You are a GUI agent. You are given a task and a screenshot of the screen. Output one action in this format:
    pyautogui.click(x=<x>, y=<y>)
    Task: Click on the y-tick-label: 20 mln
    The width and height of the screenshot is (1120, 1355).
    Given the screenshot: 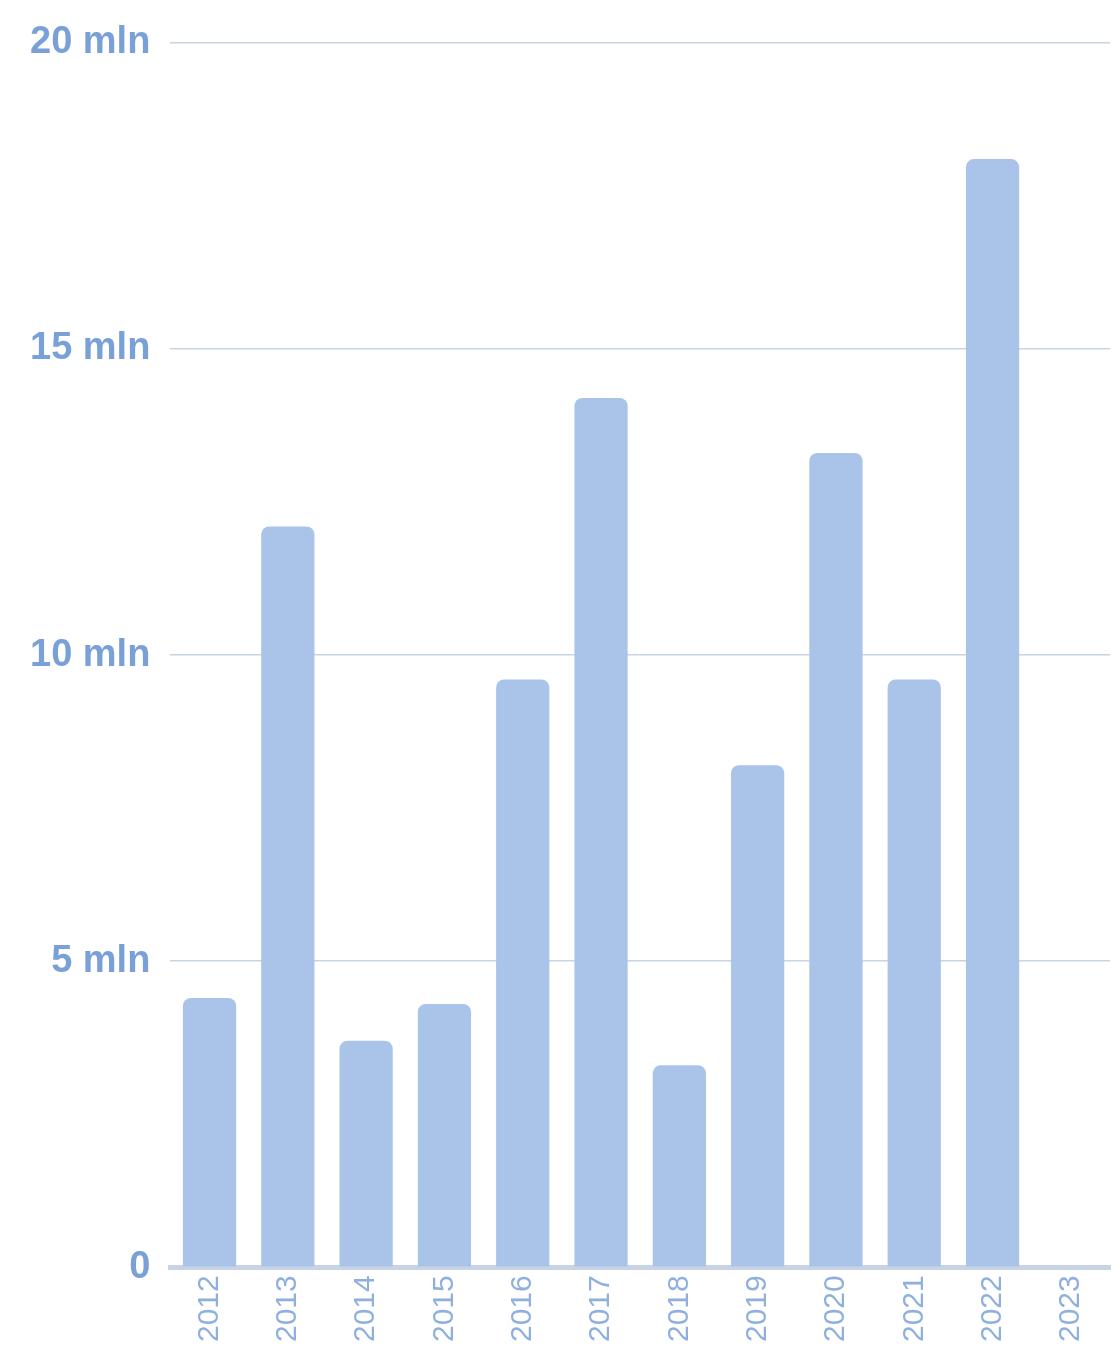 What is the action you would take?
    pyautogui.click(x=90, y=40)
    